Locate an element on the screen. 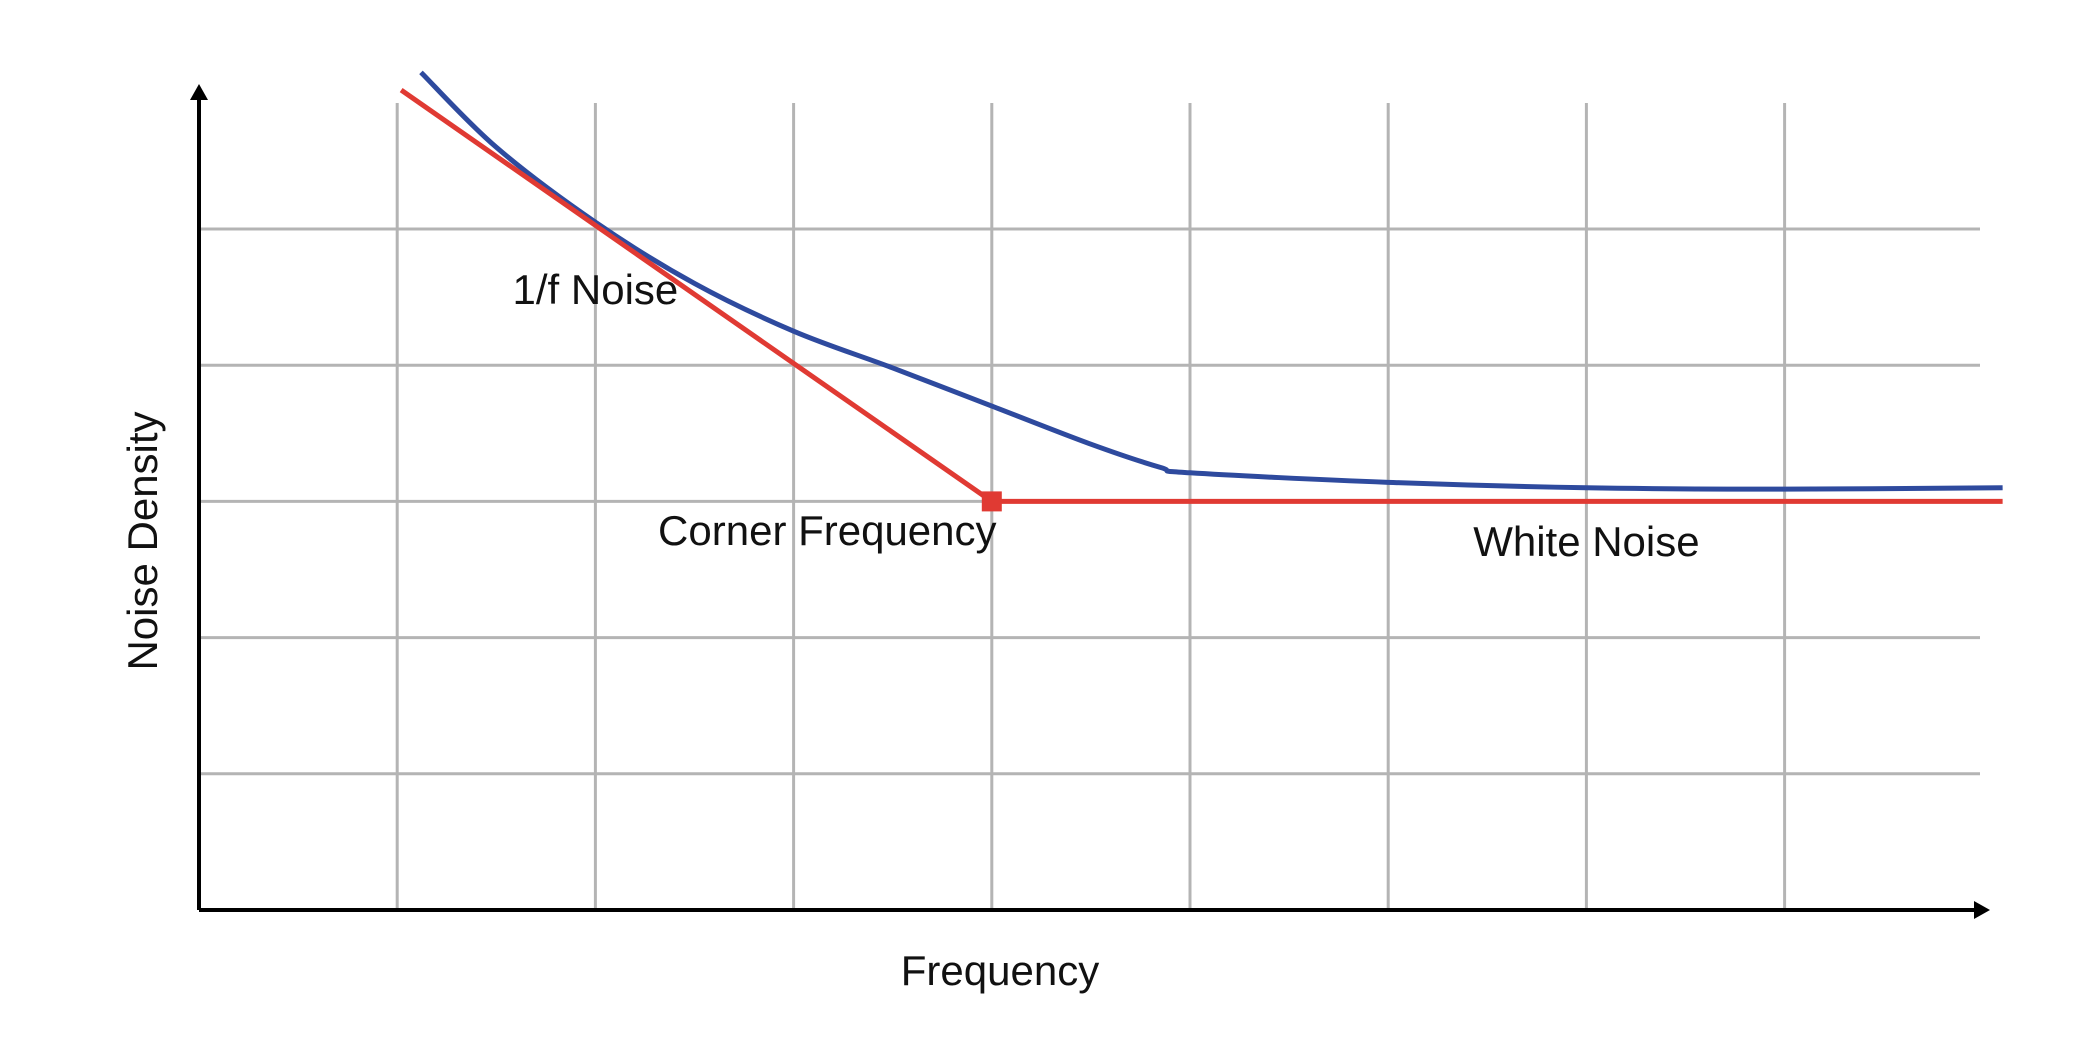  y-axis-arrow is located at coordinates (199, 92).